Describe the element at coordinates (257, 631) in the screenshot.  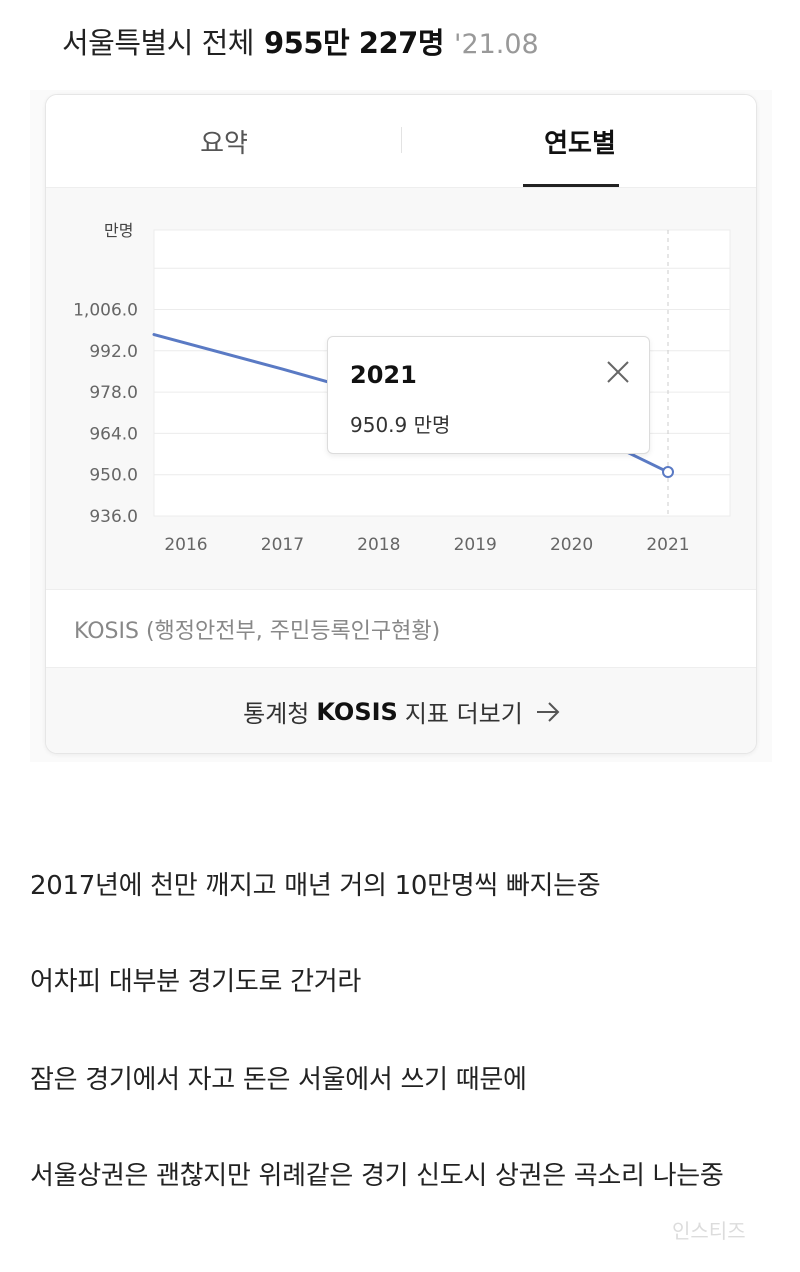
I see `data-source: KOSIS (행정안전부, 주민등록인구현황)` at that location.